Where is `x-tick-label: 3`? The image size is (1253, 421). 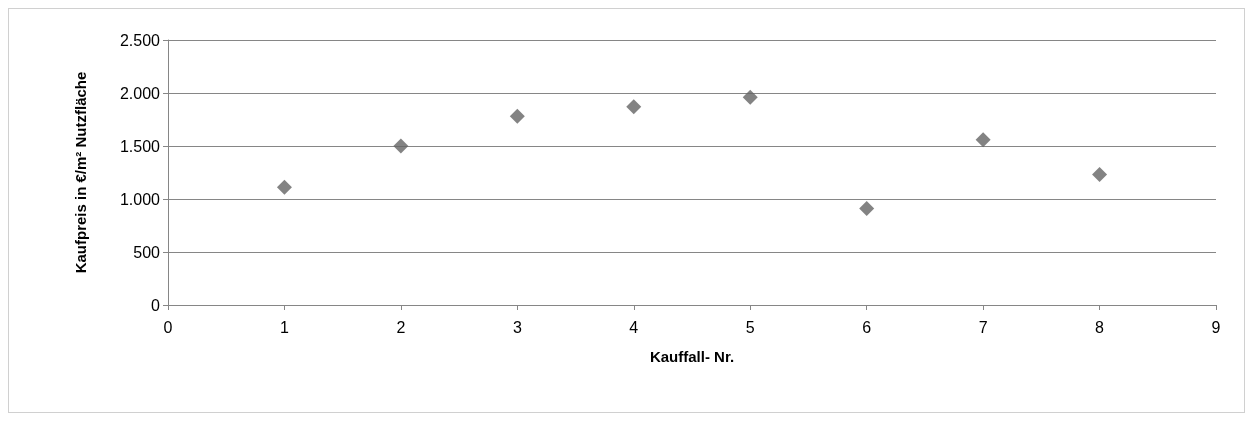 x-tick-label: 3 is located at coordinates (517, 327).